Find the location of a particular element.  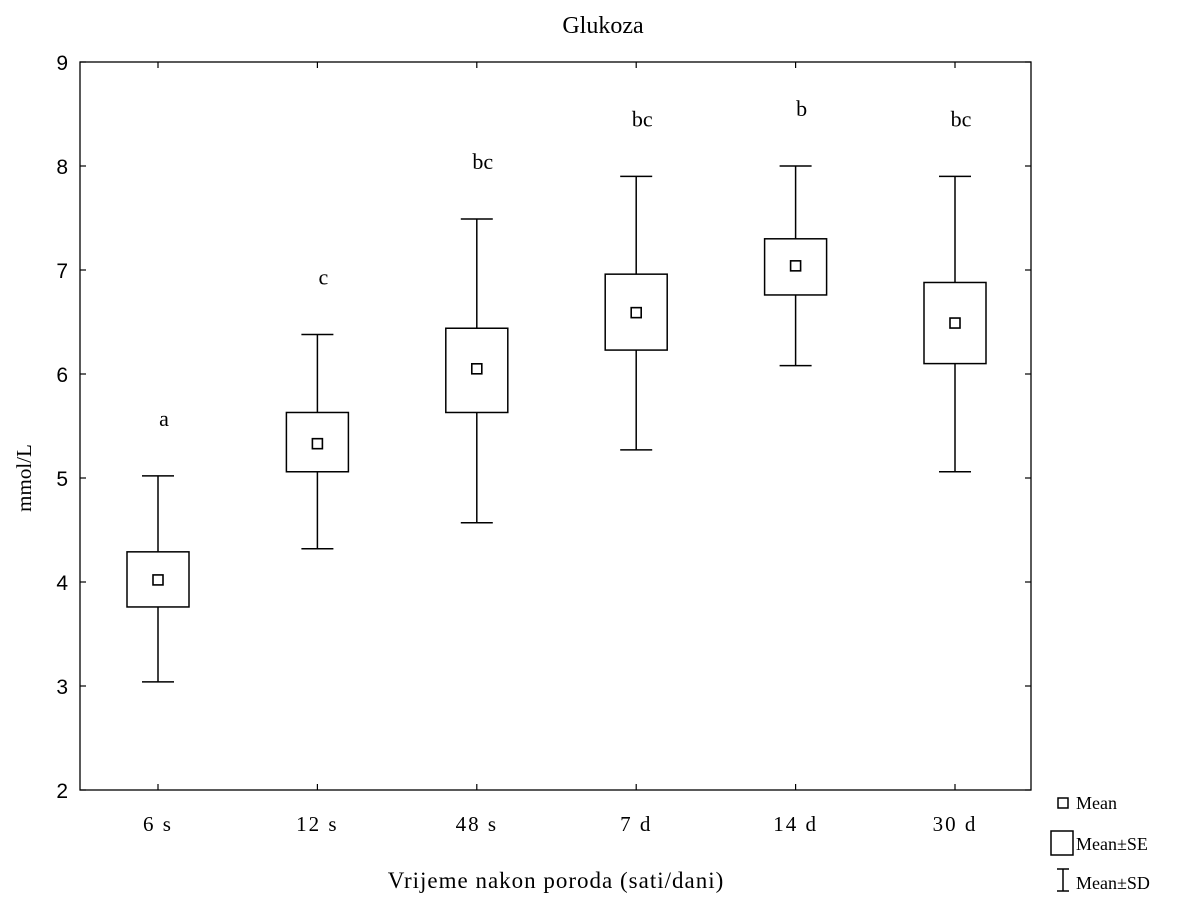

box-group-0: a is located at coordinates (158, 544).